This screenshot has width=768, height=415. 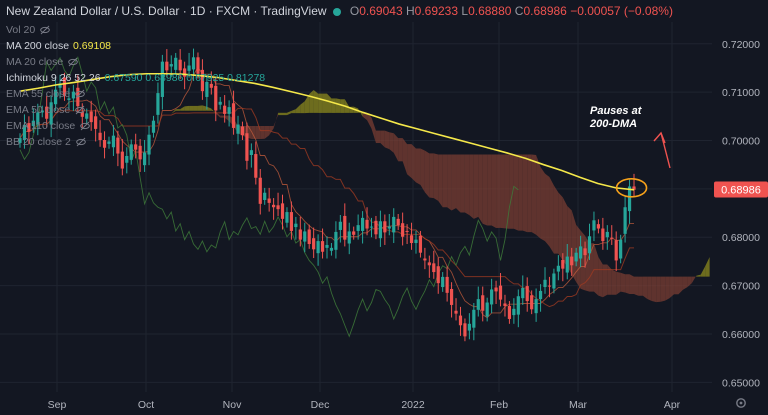 I want to click on indicator-row: MA 20 close, so click(x=42, y=62).